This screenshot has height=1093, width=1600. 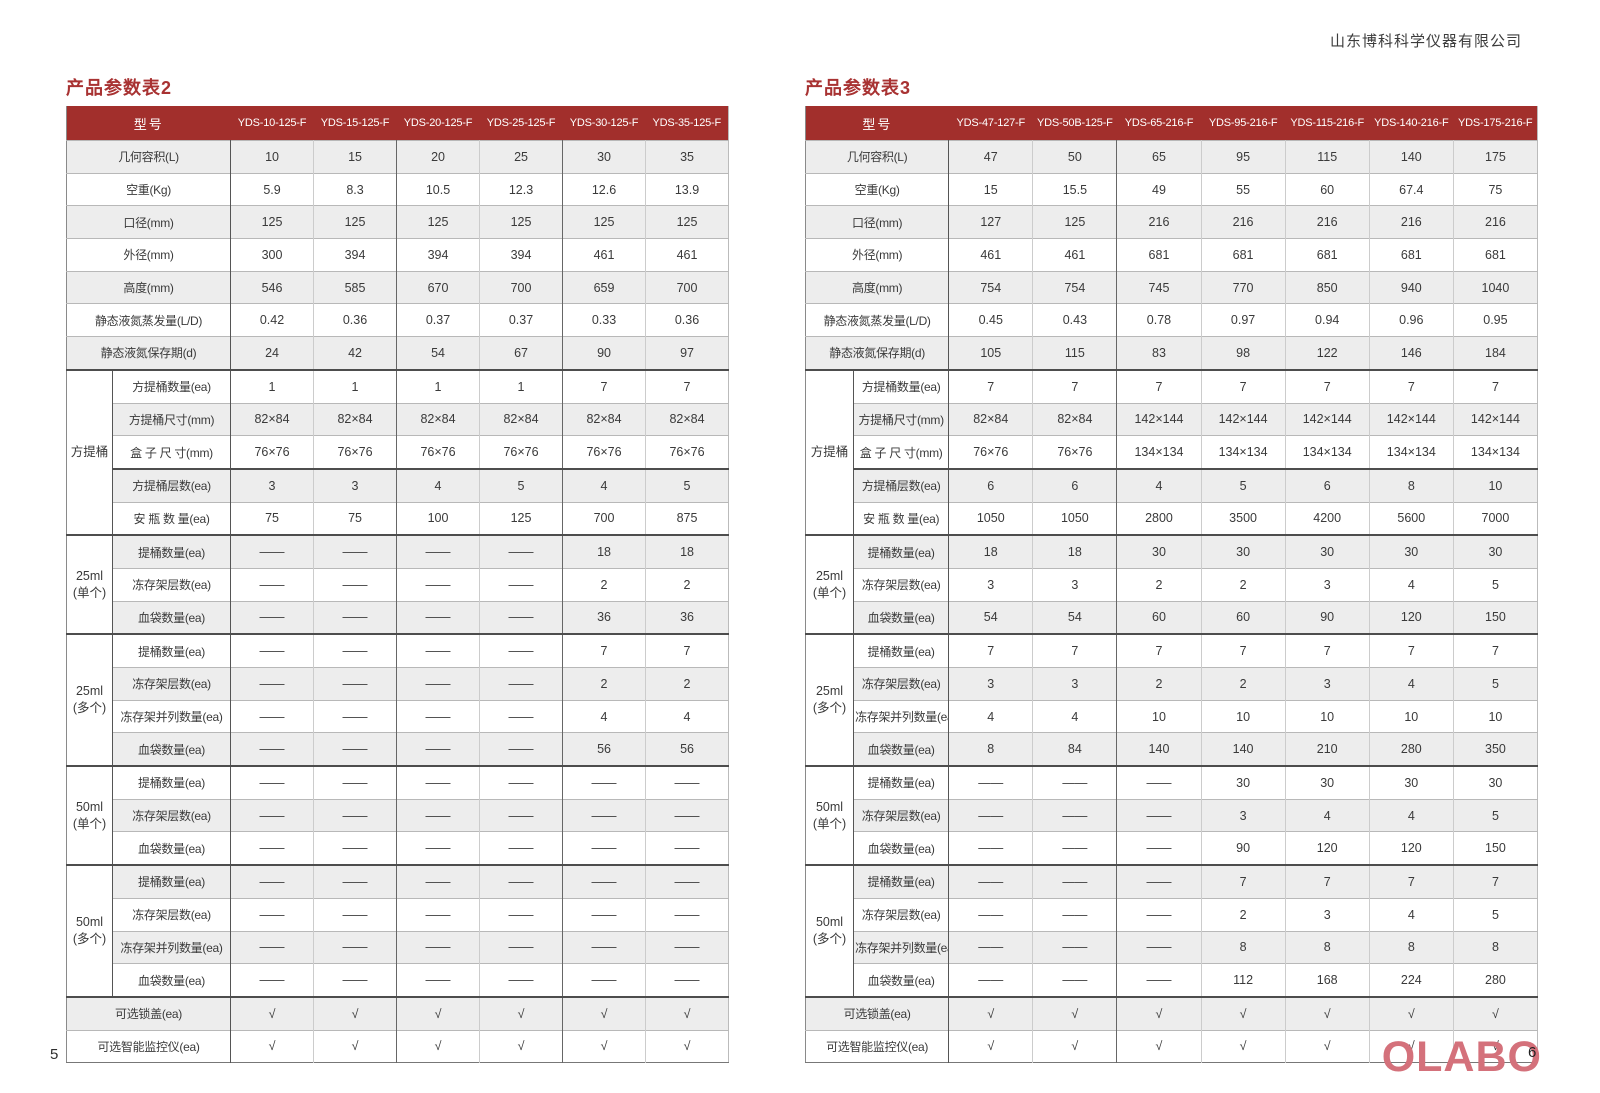 I want to click on value-cell: 150, so click(x=1495, y=617).